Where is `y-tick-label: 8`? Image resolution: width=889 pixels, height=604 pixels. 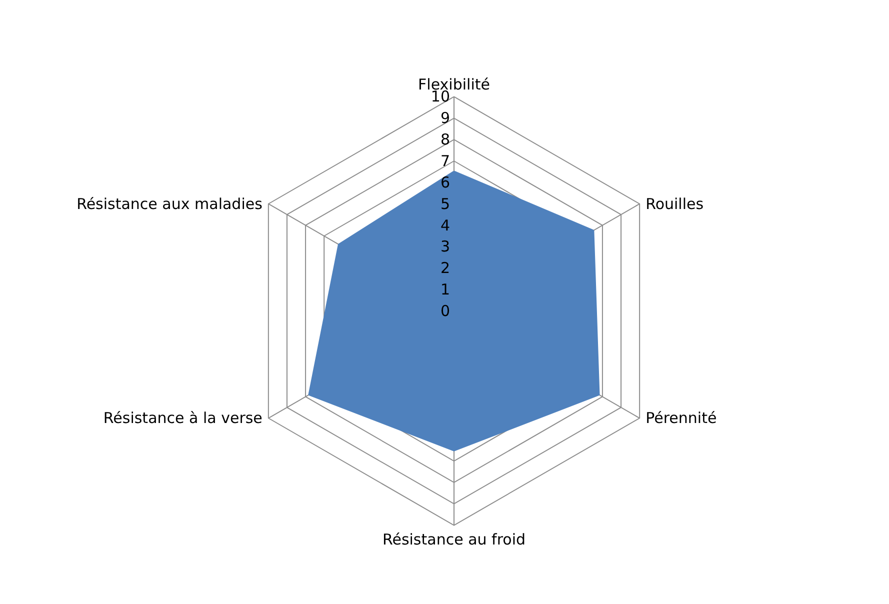 y-tick-label: 8 is located at coordinates (445, 139).